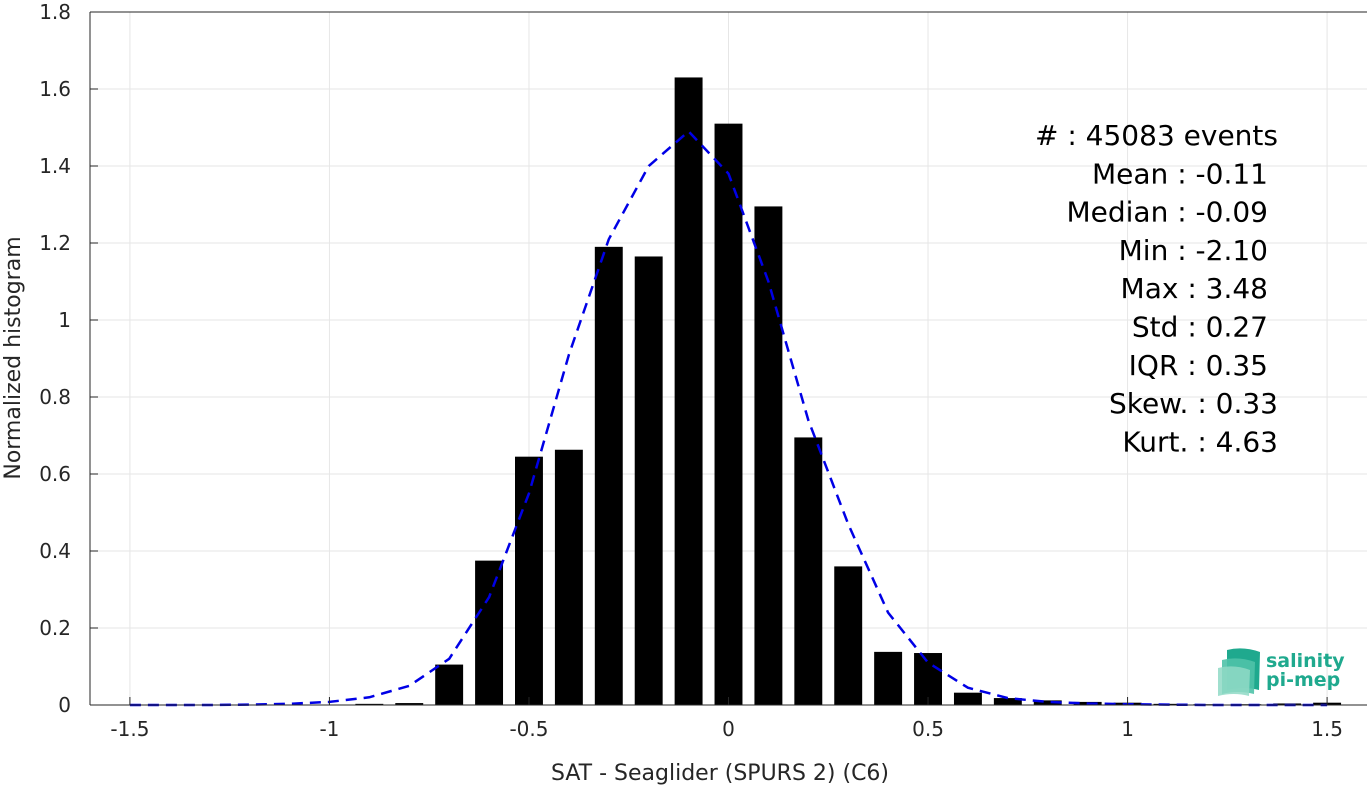 The height and width of the screenshot is (787, 1367). Describe the element at coordinates (55, 628) in the screenshot. I see `y-tick-label-1: 0.2` at that location.